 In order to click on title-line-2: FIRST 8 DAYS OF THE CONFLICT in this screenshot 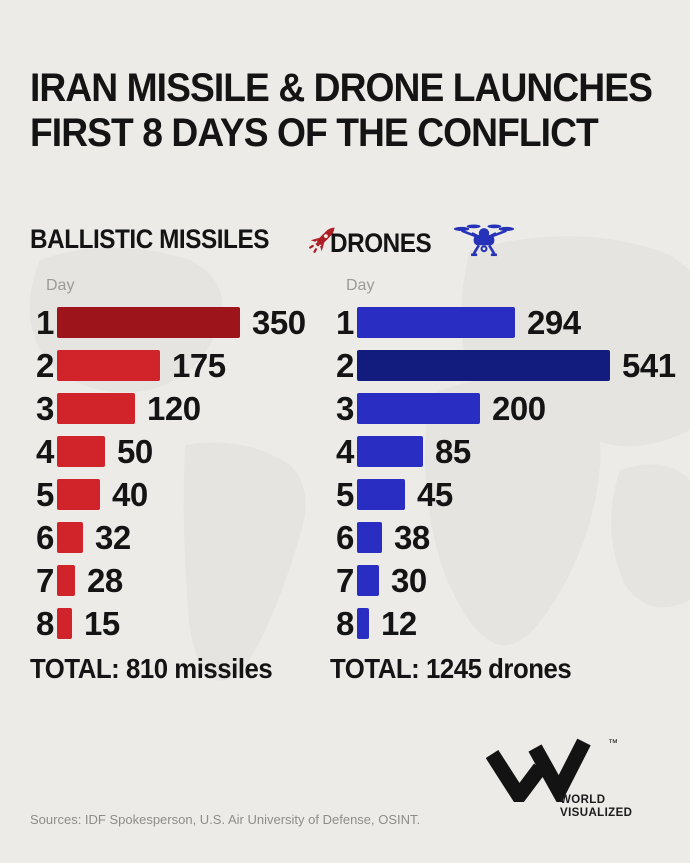, I will do `click(314, 133)`.